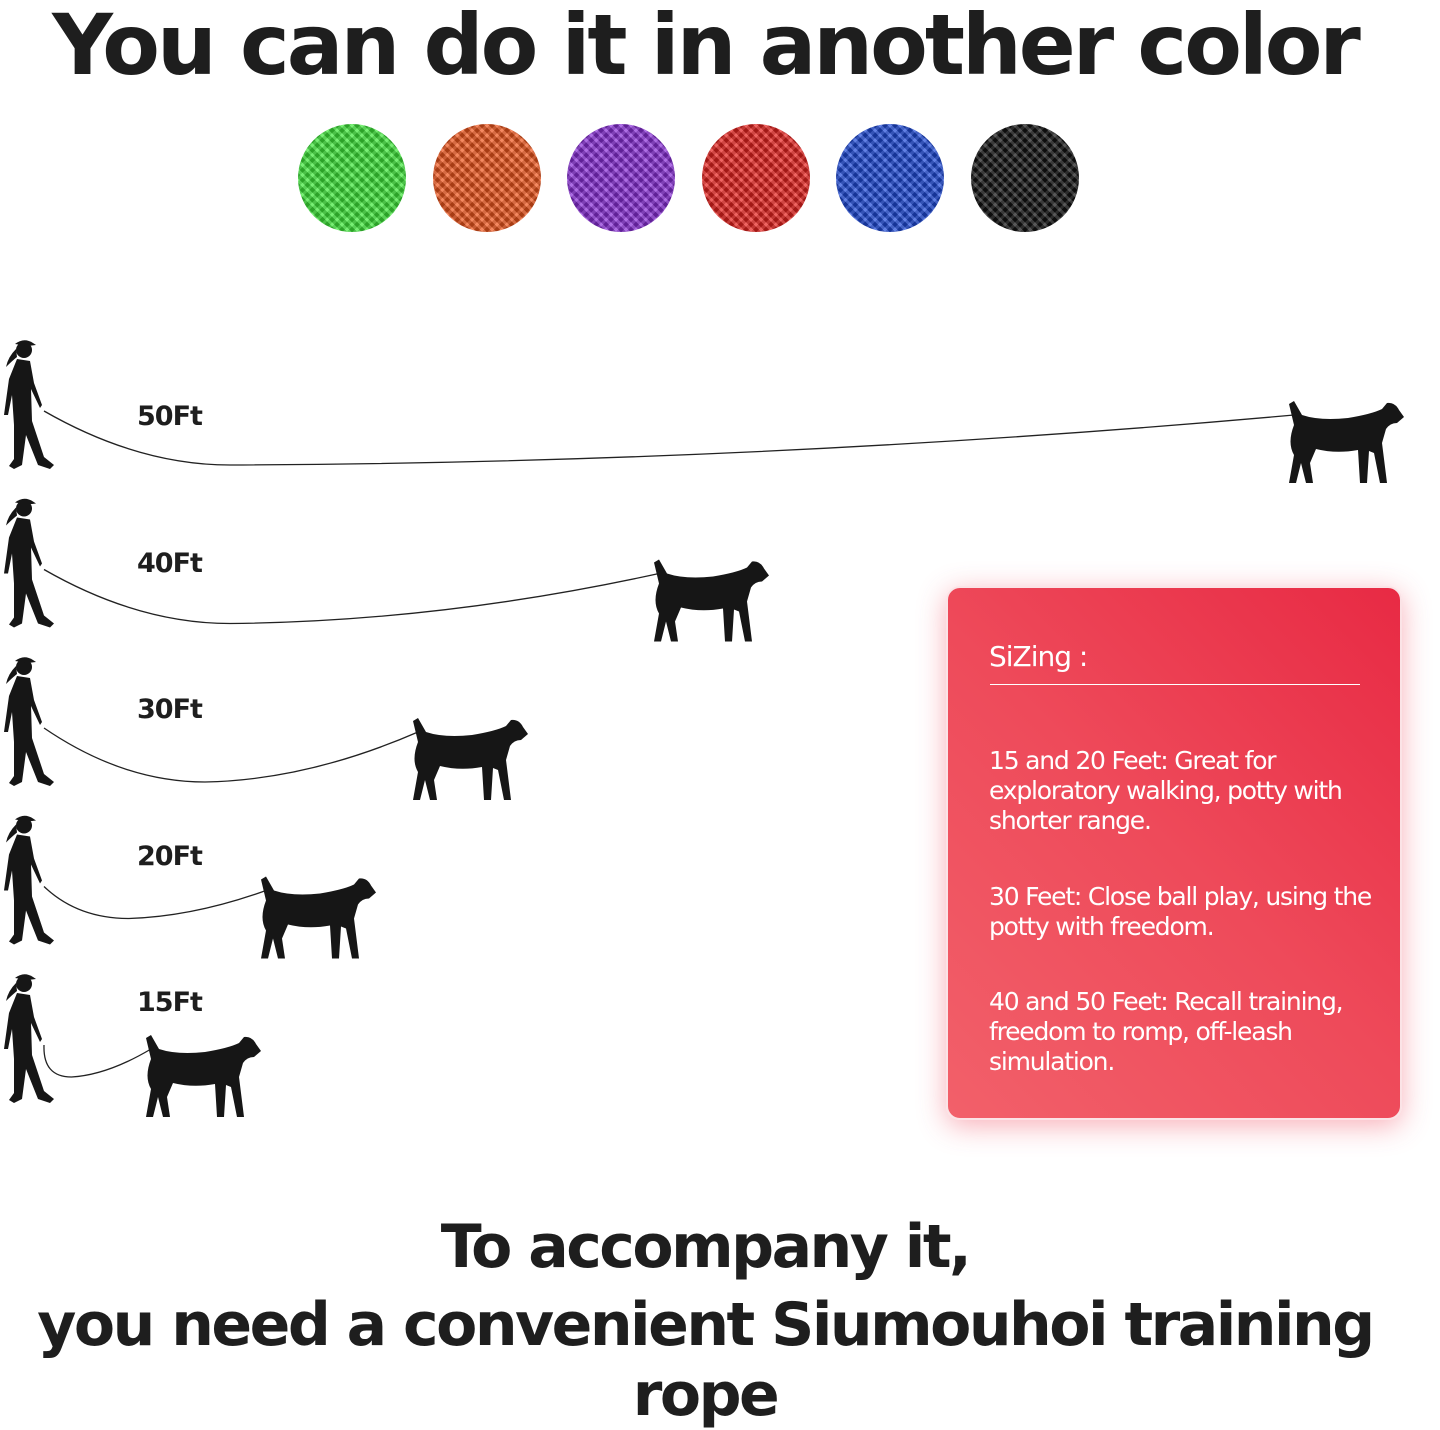  Describe the element at coordinates (706, 47) in the screenshot. I see `page-title: You can do it in another color` at that location.